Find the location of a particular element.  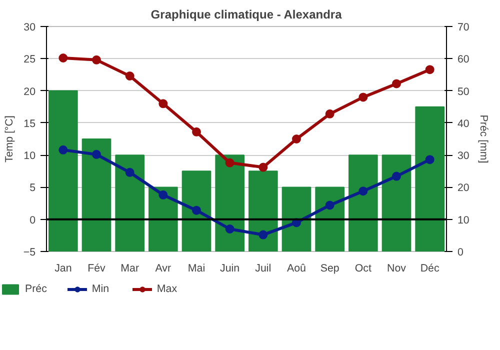

y-axis-title: Temp [°C] is located at coordinates (9, 139).